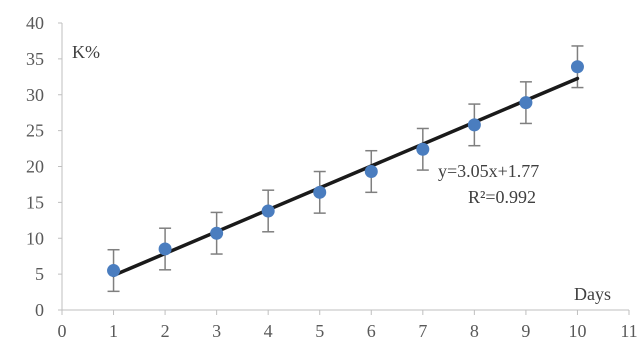 This screenshot has width=641, height=347. I want to click on y-tick-label: 5, so click(39, 274).